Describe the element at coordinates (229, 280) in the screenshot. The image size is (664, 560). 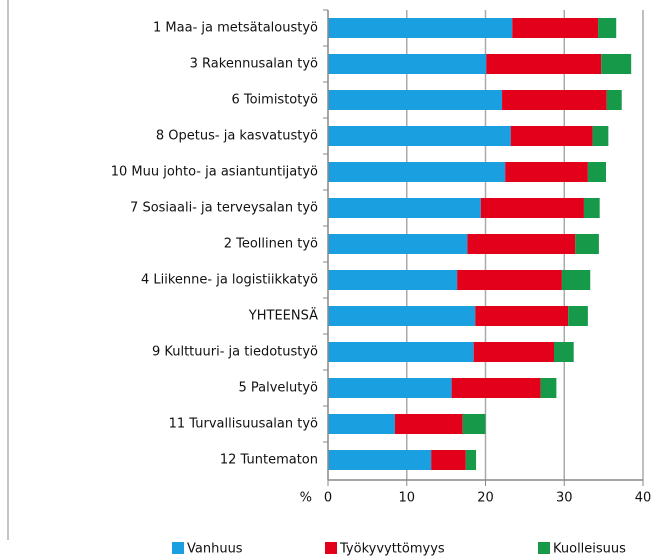
I see `y-tick-label: 4 Liikenne- ja logistiikkatyö` at that location.